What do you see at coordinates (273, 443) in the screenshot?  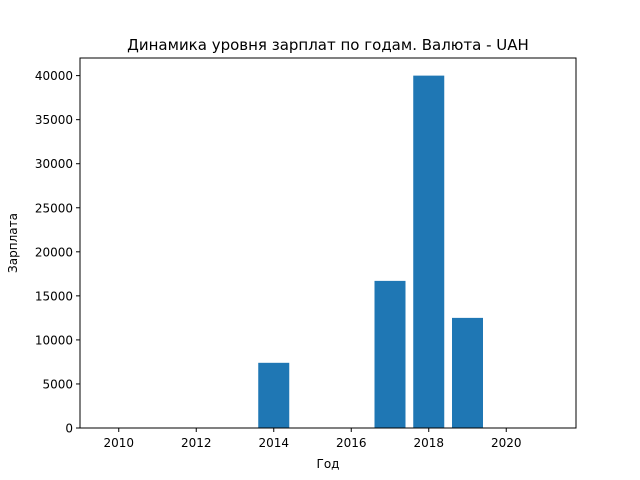 I see `x-tick-label: 2014` at bounding box center [273, 443].